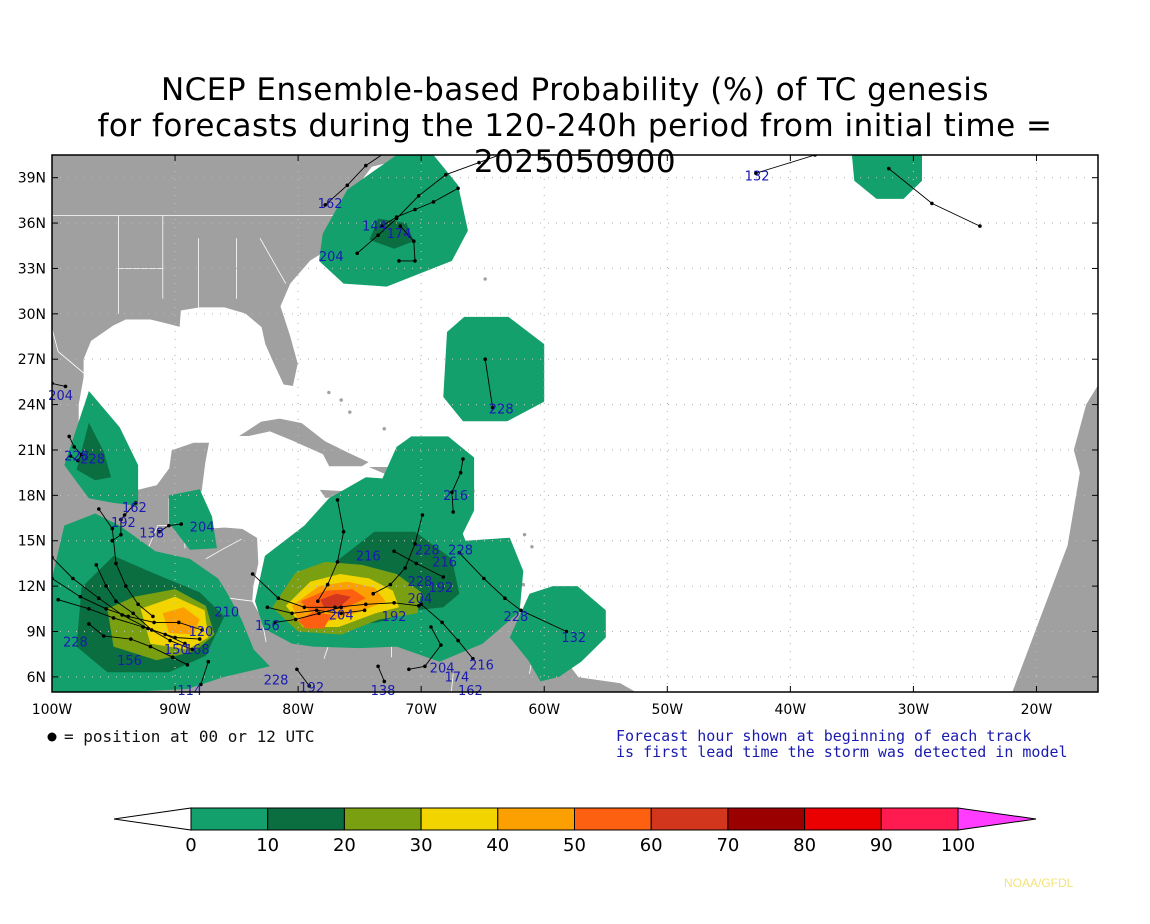 This screenshot has height=924, width=1150. Describe the element at coordinates (442, 668) in the screenshot. I see `track-label-25: 204` at that location.